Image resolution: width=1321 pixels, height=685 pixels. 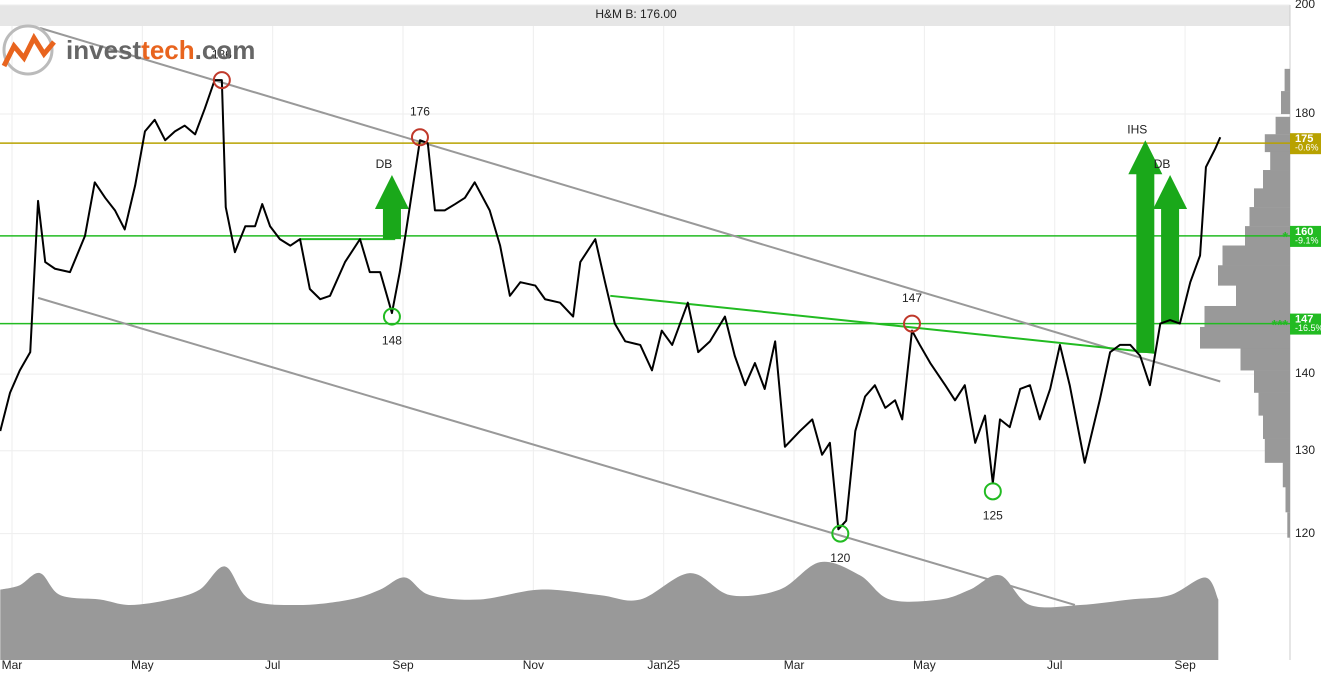 I want to click on extreme-label: 147, so click(x=912, y=298).